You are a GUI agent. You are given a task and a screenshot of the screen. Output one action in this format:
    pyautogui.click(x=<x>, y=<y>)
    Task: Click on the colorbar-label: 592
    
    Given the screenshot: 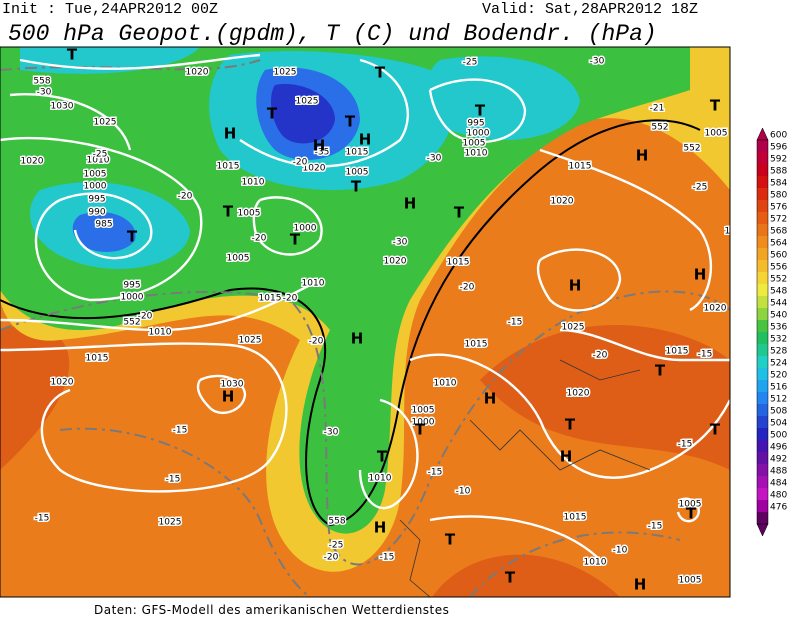 What is the action you would take?
    pyautogui.click(x=778, y=160)
    